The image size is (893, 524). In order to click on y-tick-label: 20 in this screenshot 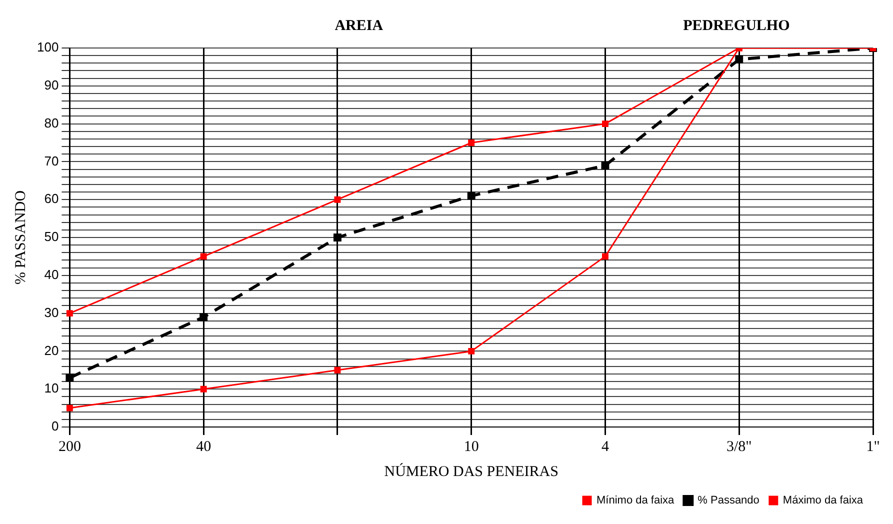, I will do `click(51, 350)`.